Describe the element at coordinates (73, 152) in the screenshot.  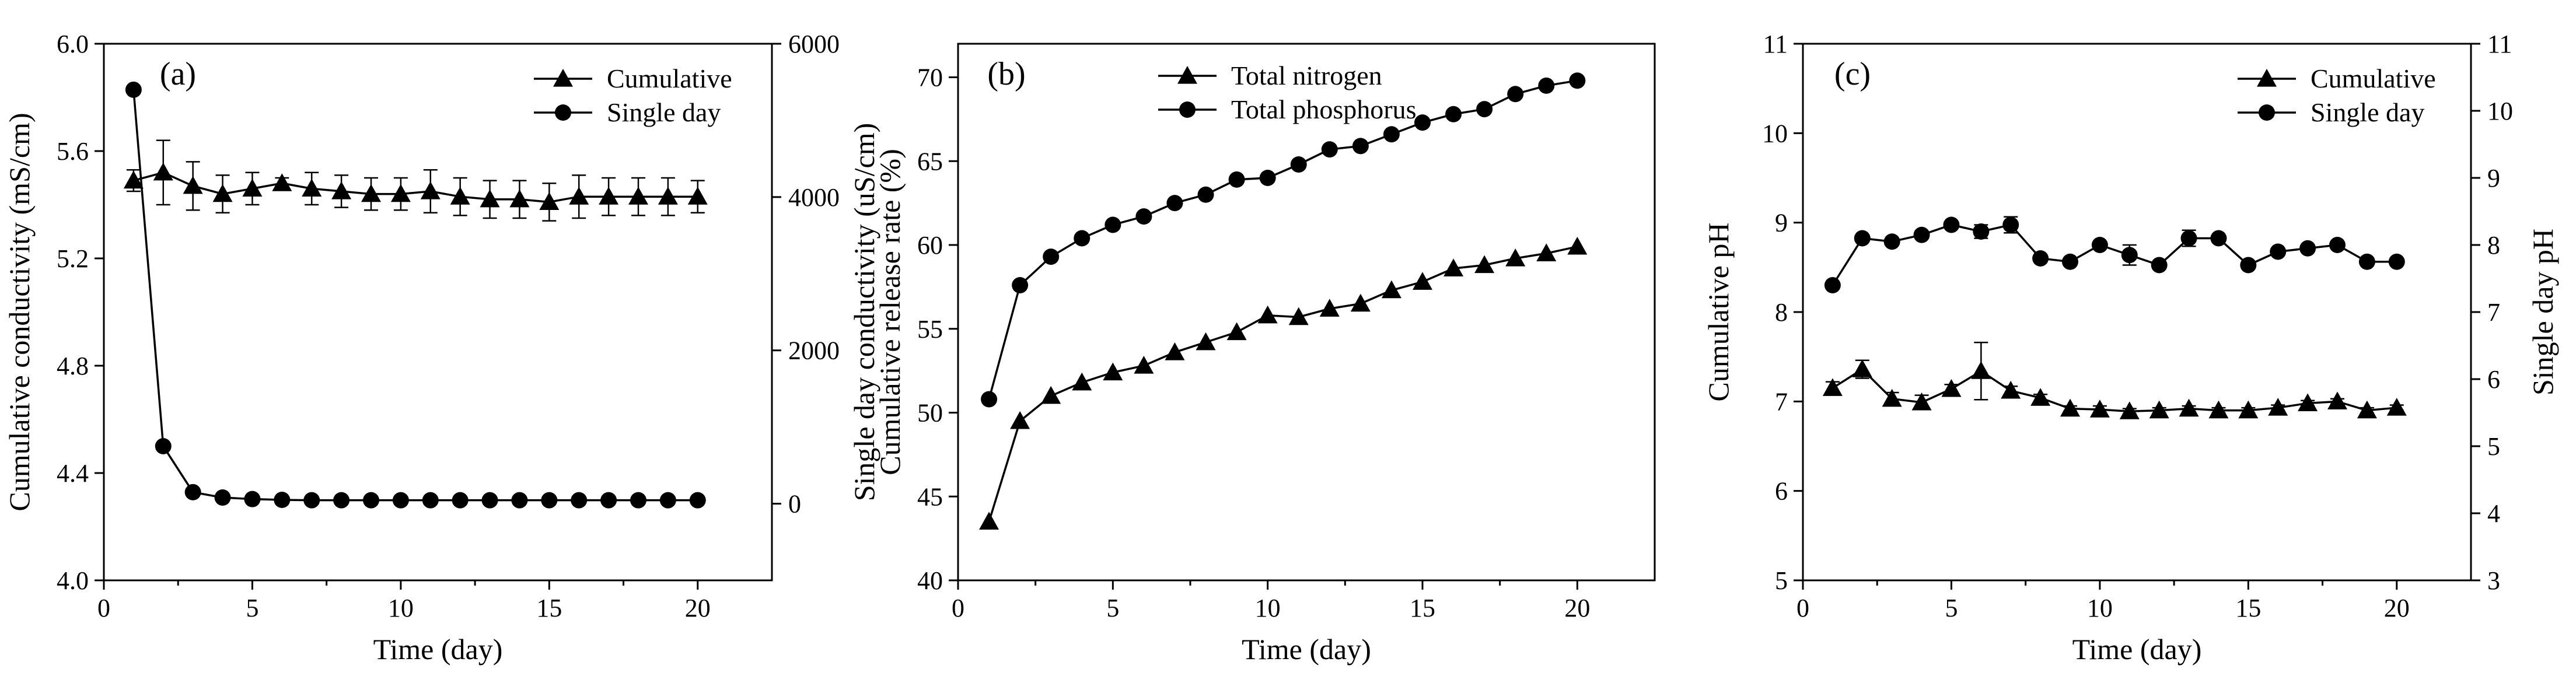
I see `y-tick-label: 5.6` at that location.